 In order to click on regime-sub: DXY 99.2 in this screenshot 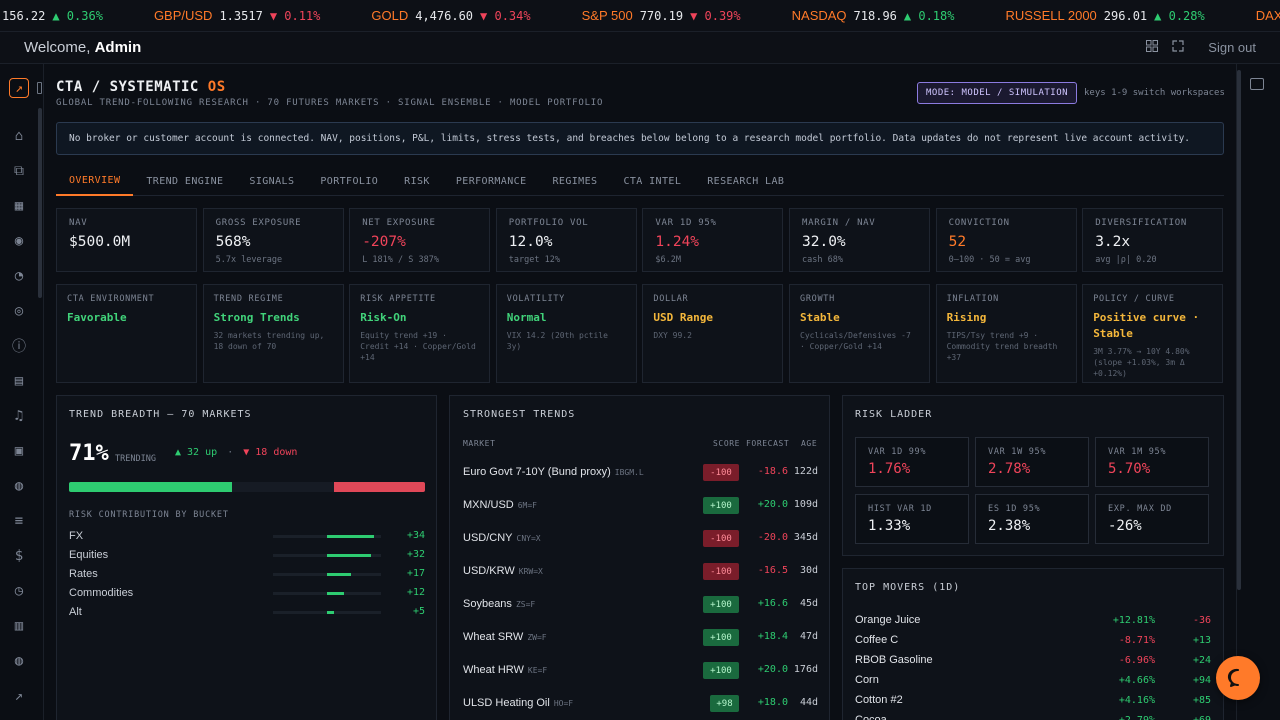, I will do `click(672, 335)`.